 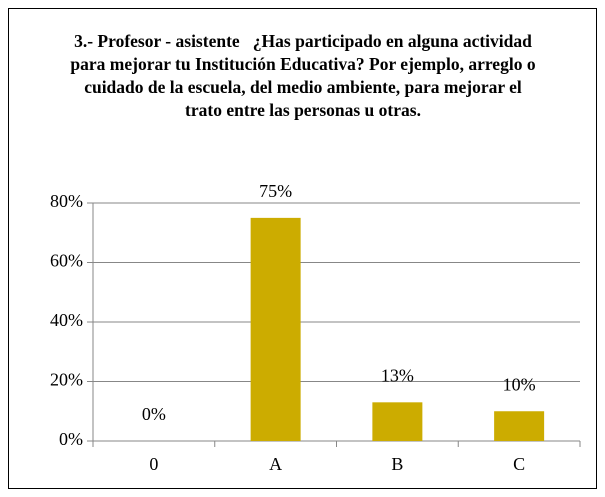 I want to click on y-tick-label: 20%, so click(x=66, y=380).